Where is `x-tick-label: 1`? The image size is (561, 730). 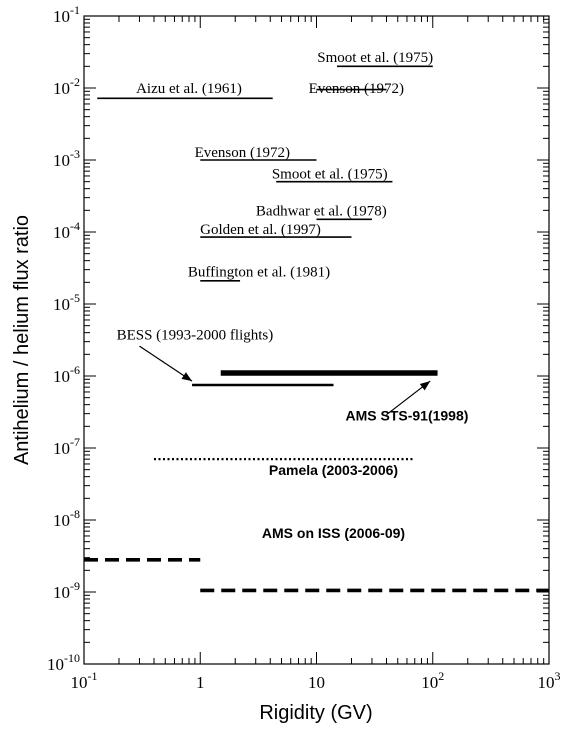
x-tick-label: 1 is located at coordinates (200, 682).